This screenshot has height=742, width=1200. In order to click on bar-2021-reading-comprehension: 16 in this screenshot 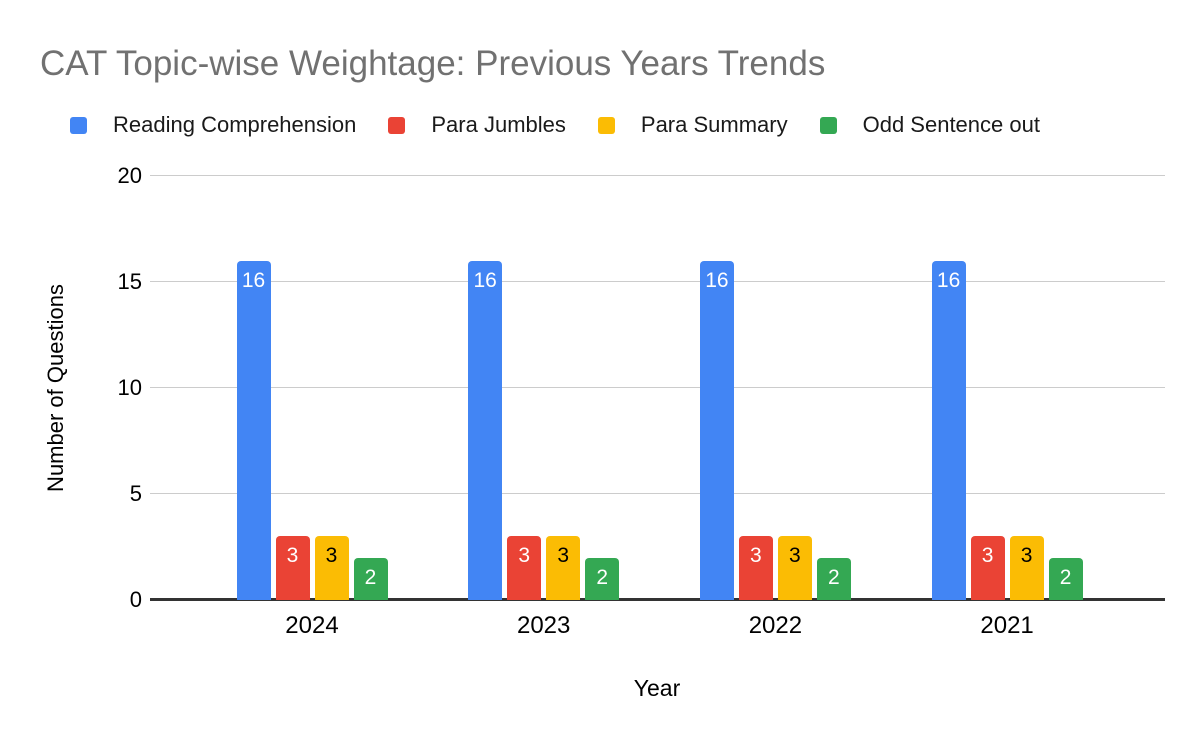, I will do `click(948, 430)`.